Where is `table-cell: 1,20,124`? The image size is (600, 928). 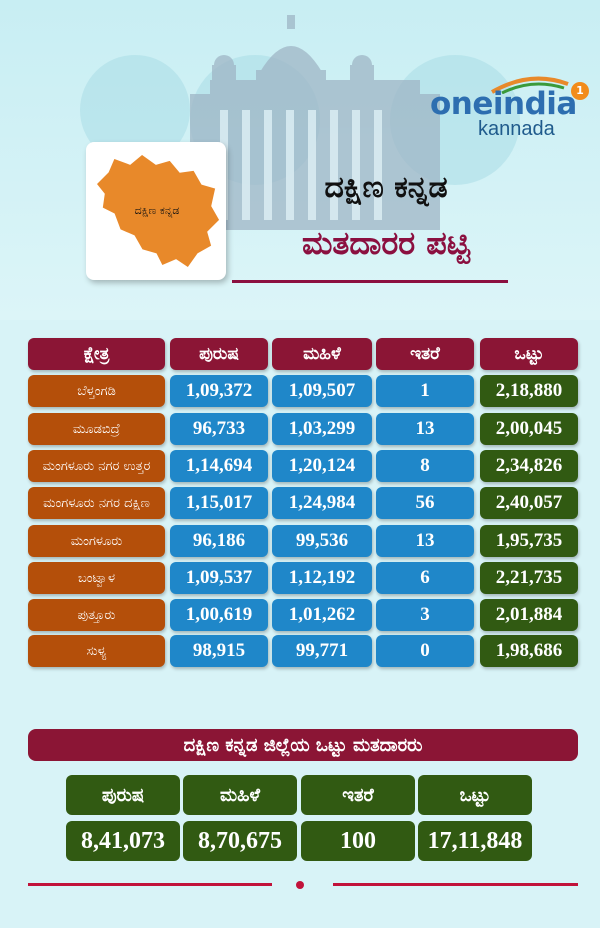
table-cell: 1,20,124 is located at coordinates (322, 466).